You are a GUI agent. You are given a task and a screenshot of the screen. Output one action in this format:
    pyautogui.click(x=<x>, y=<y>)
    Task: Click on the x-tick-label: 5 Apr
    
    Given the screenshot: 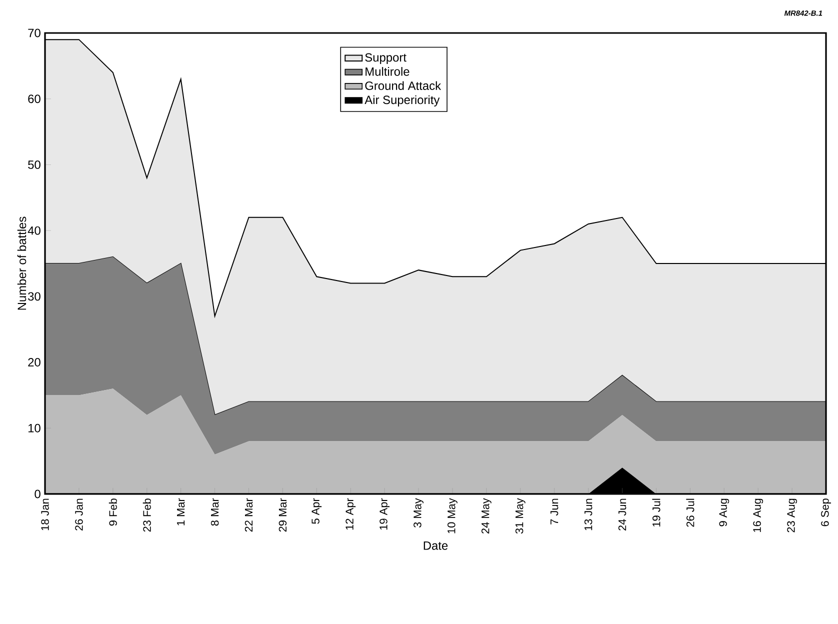 What is the action you would take?
    pyautogui.click(x=317, y=511)
    